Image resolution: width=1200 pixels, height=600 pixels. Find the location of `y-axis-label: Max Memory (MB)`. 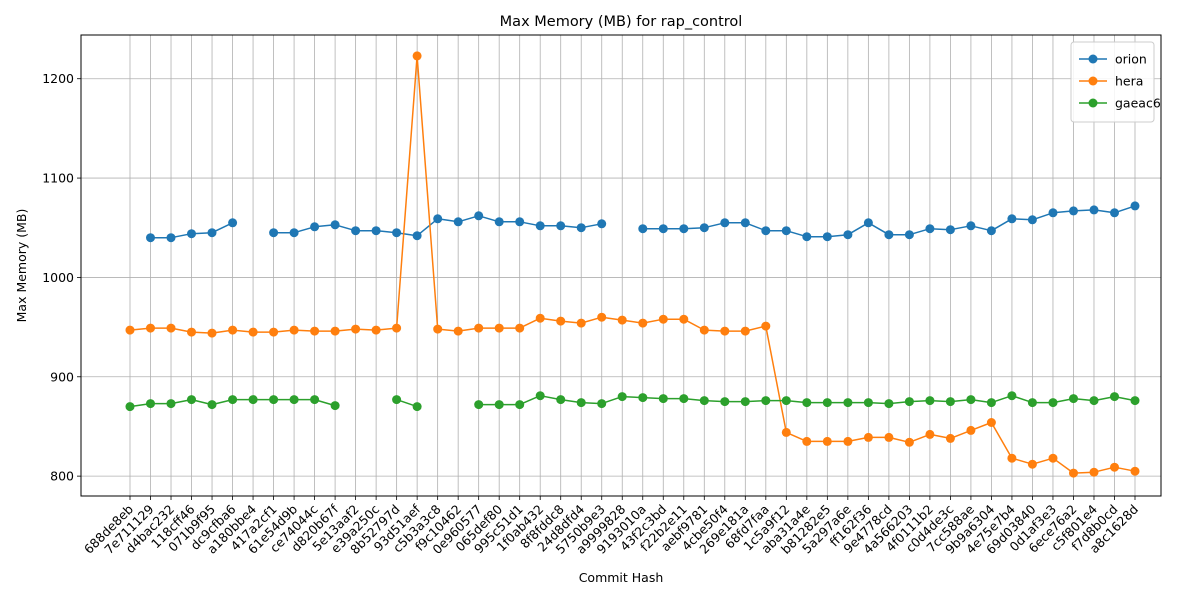

y-axis-label: Max Memory (MB) is located at coordinates (21, 266).